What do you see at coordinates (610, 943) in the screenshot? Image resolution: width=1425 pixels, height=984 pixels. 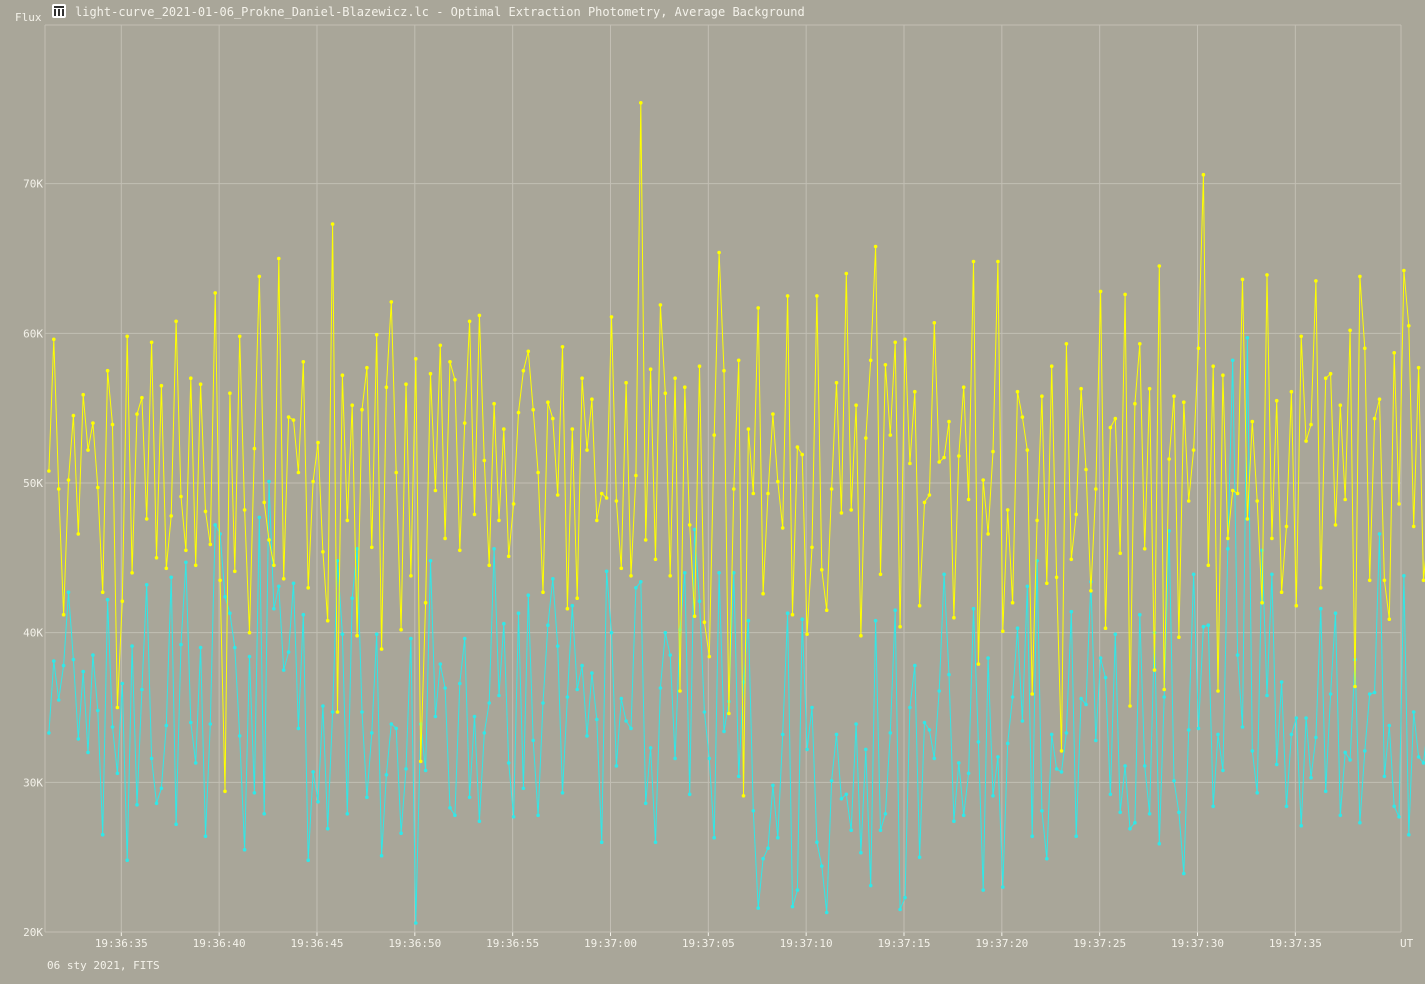 I see `x-tick-label: 19:37:00` at bounding box center [610, 943].